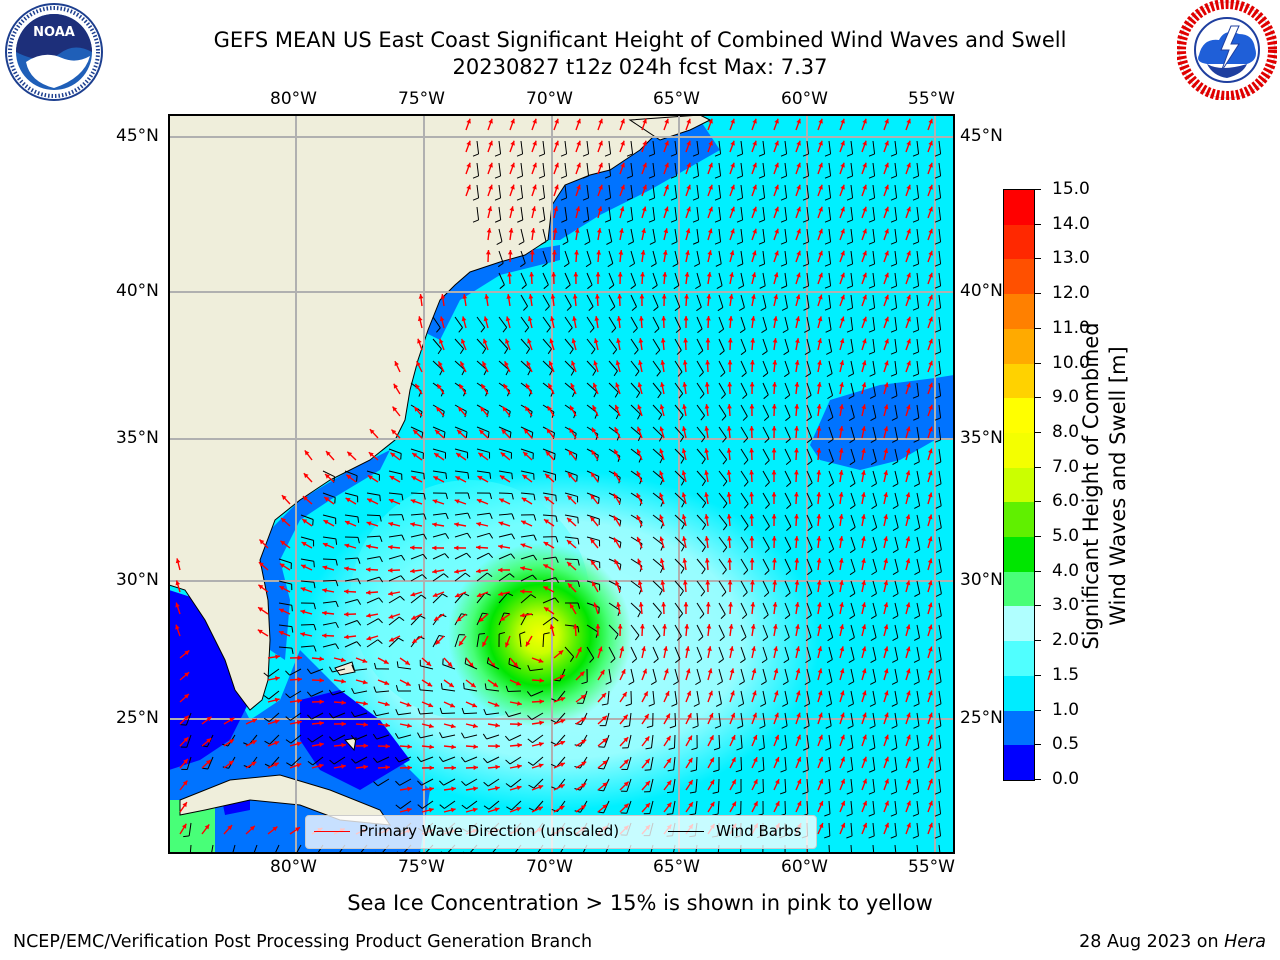 This screenshot has height=960, width=1280. What do you see at coordinates (293, 99) in the screenshot?
I see `lon-label-top: 80°W` at bounding box center [293, 99].